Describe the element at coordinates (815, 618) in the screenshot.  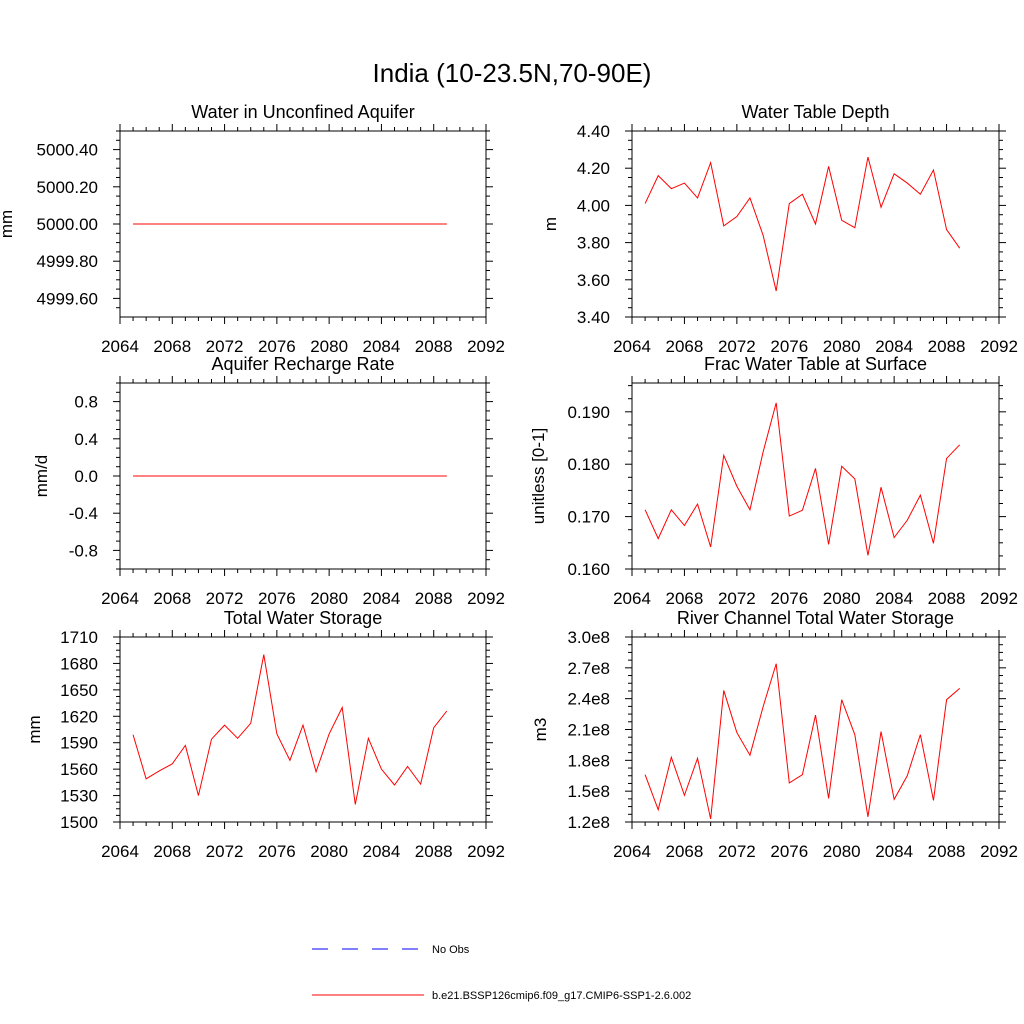
I see `panel-title: River Channel Total Water Storage` at that location.